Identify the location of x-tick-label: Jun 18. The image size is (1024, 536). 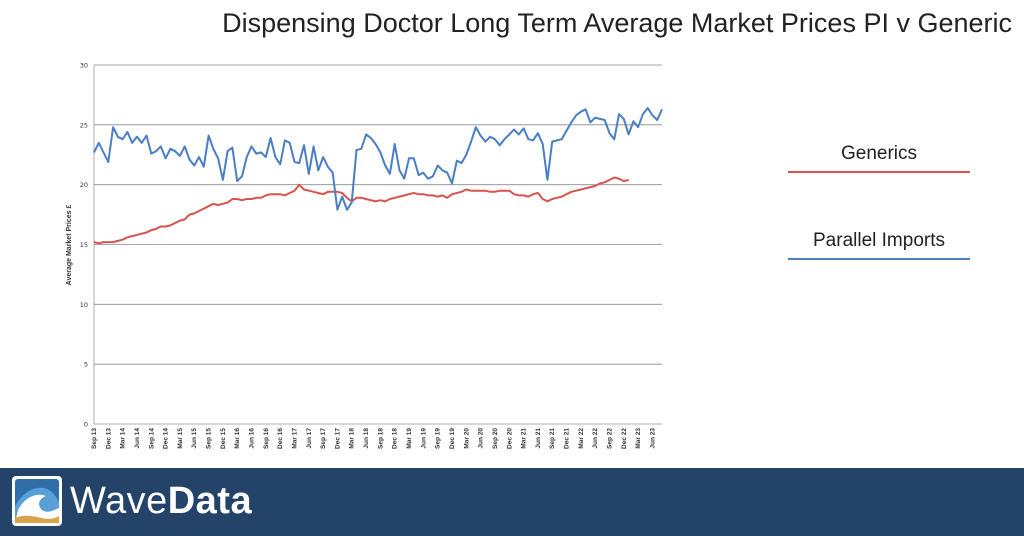
(366, 438).